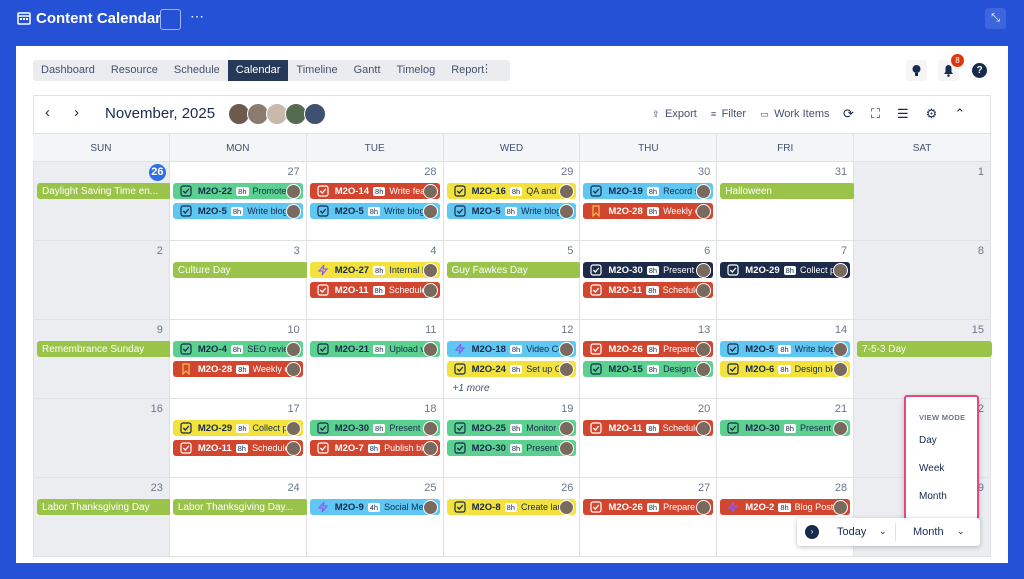 The image size is (1024, 579). Describe the element at coordinates (101, 280) in the screenshot. I see `day-cell: 2` at that location.